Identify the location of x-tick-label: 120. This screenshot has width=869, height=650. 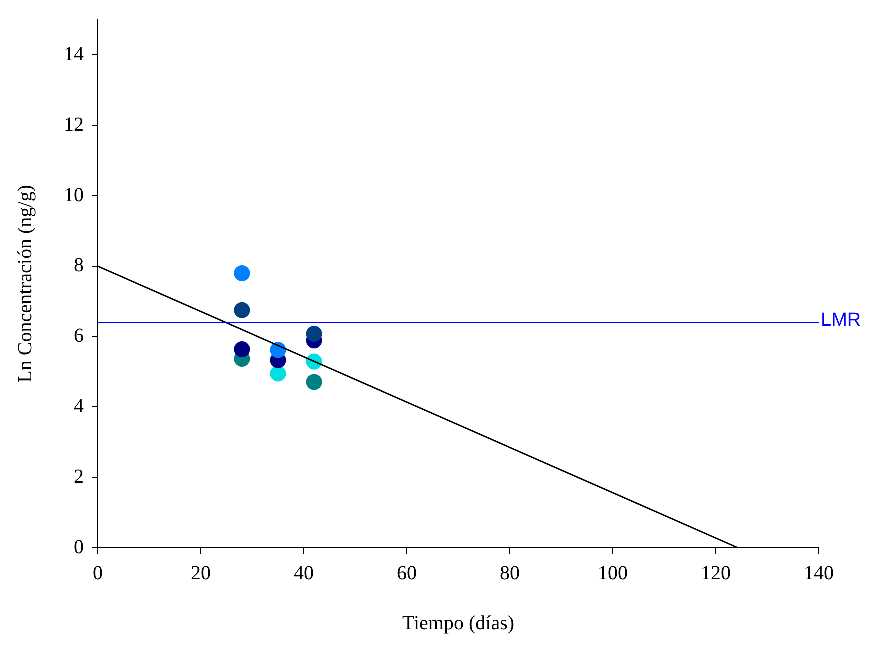
(716, 573).